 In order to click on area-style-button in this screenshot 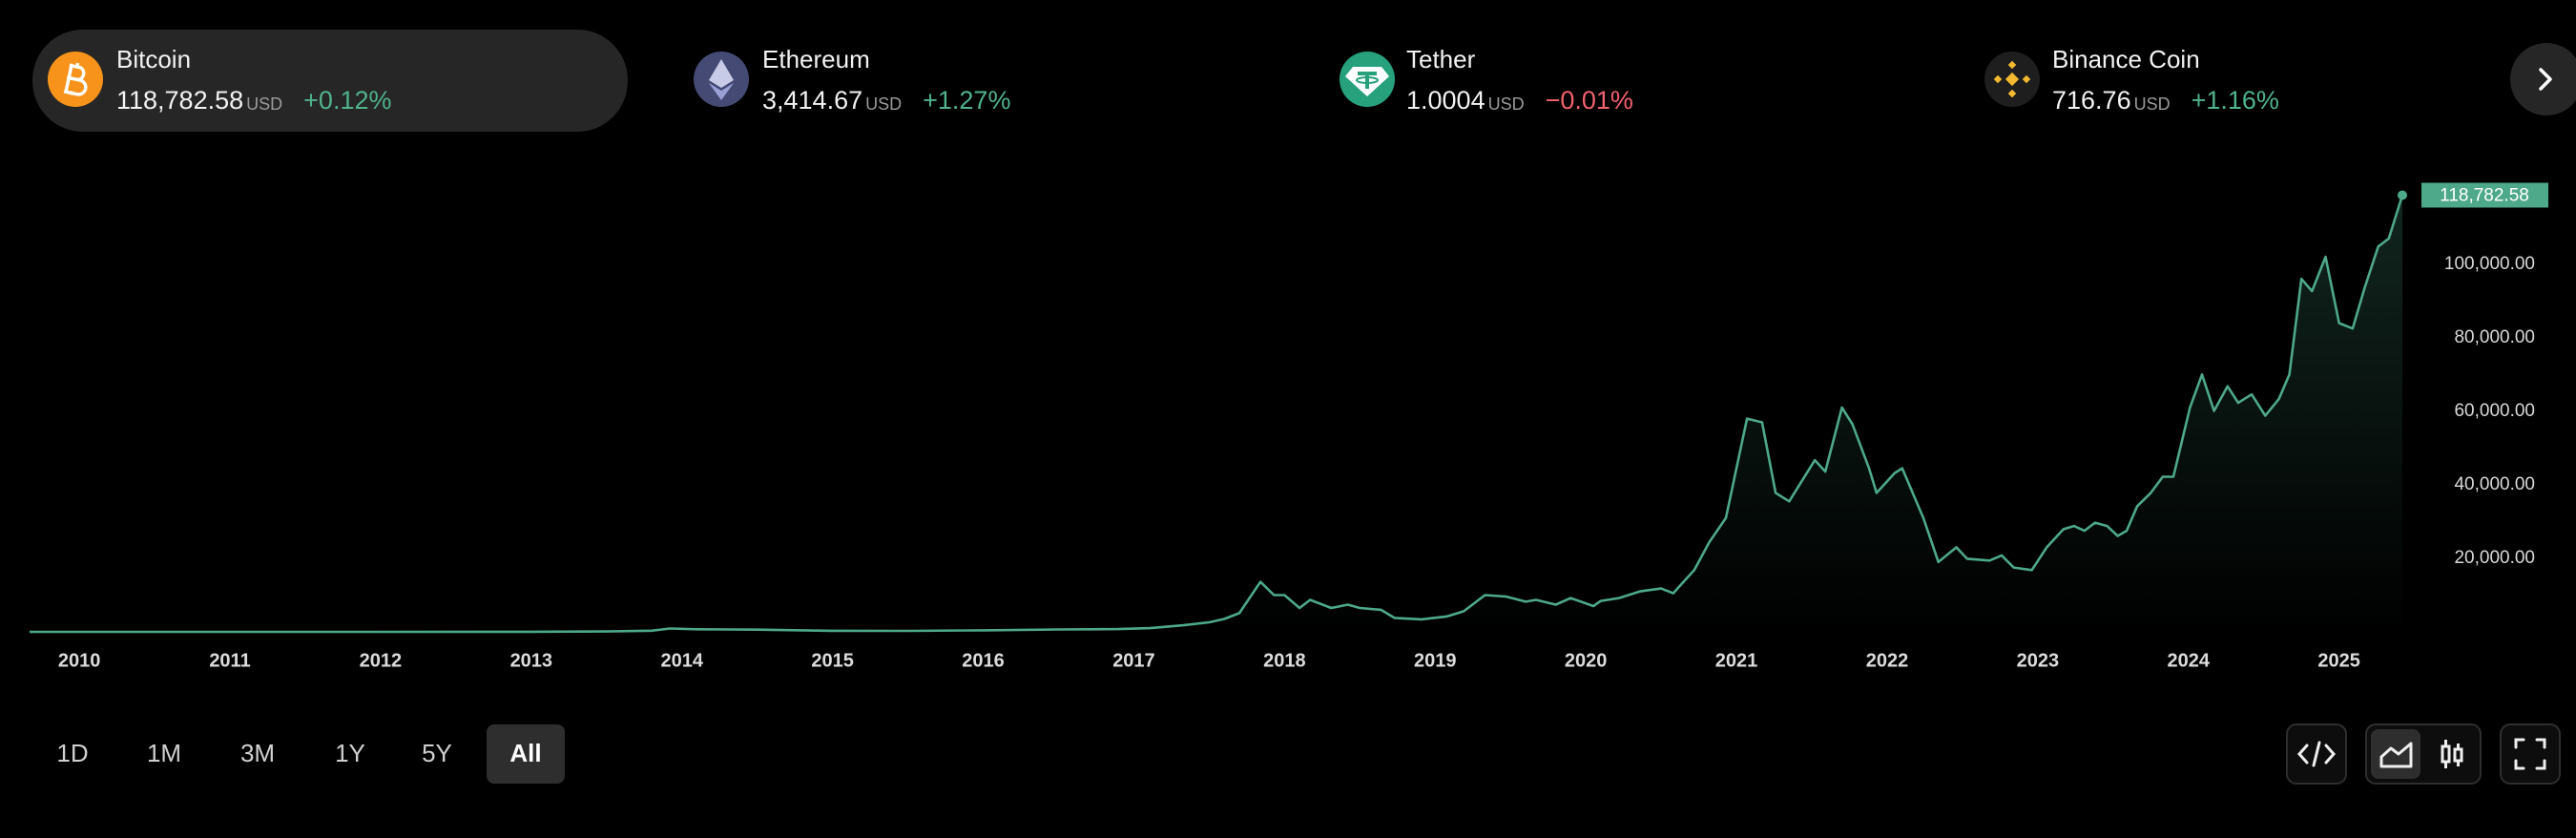, I will do `click(2395, 754)`.